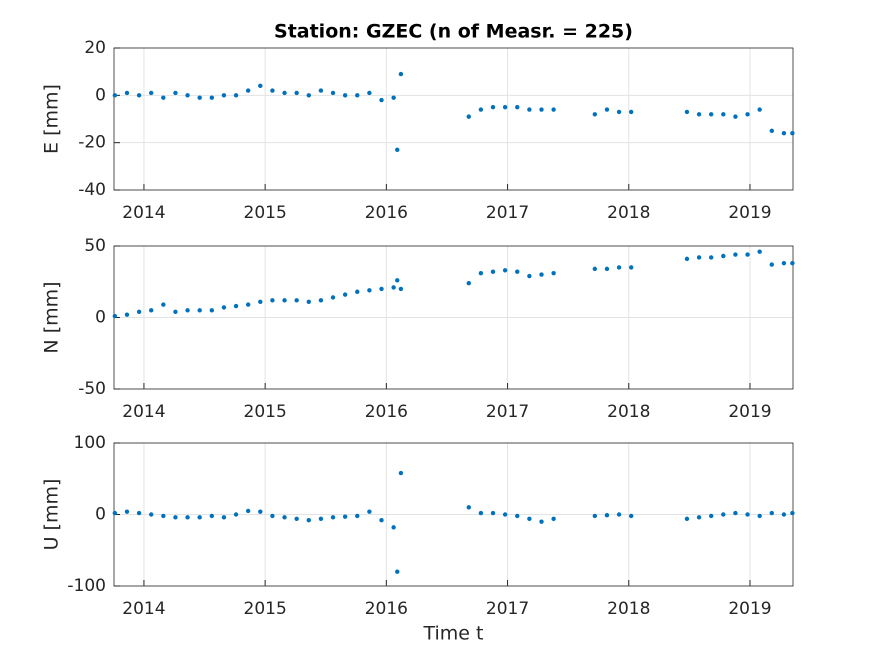 Image resolution: width=875 pixels, height=656 pixels. I want to click on y-axis-label: E [mm], so click(52, 119).